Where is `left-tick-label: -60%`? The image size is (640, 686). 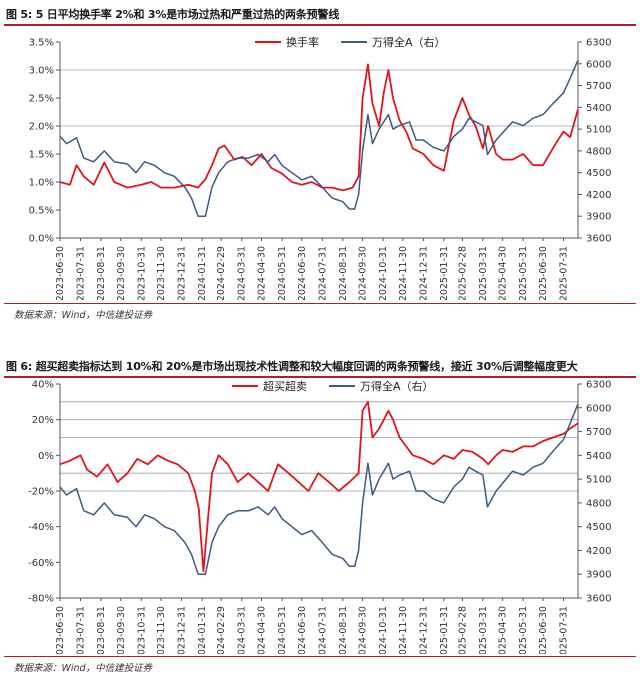
left-tick-label: -60% is located at coordinates (41, 563).